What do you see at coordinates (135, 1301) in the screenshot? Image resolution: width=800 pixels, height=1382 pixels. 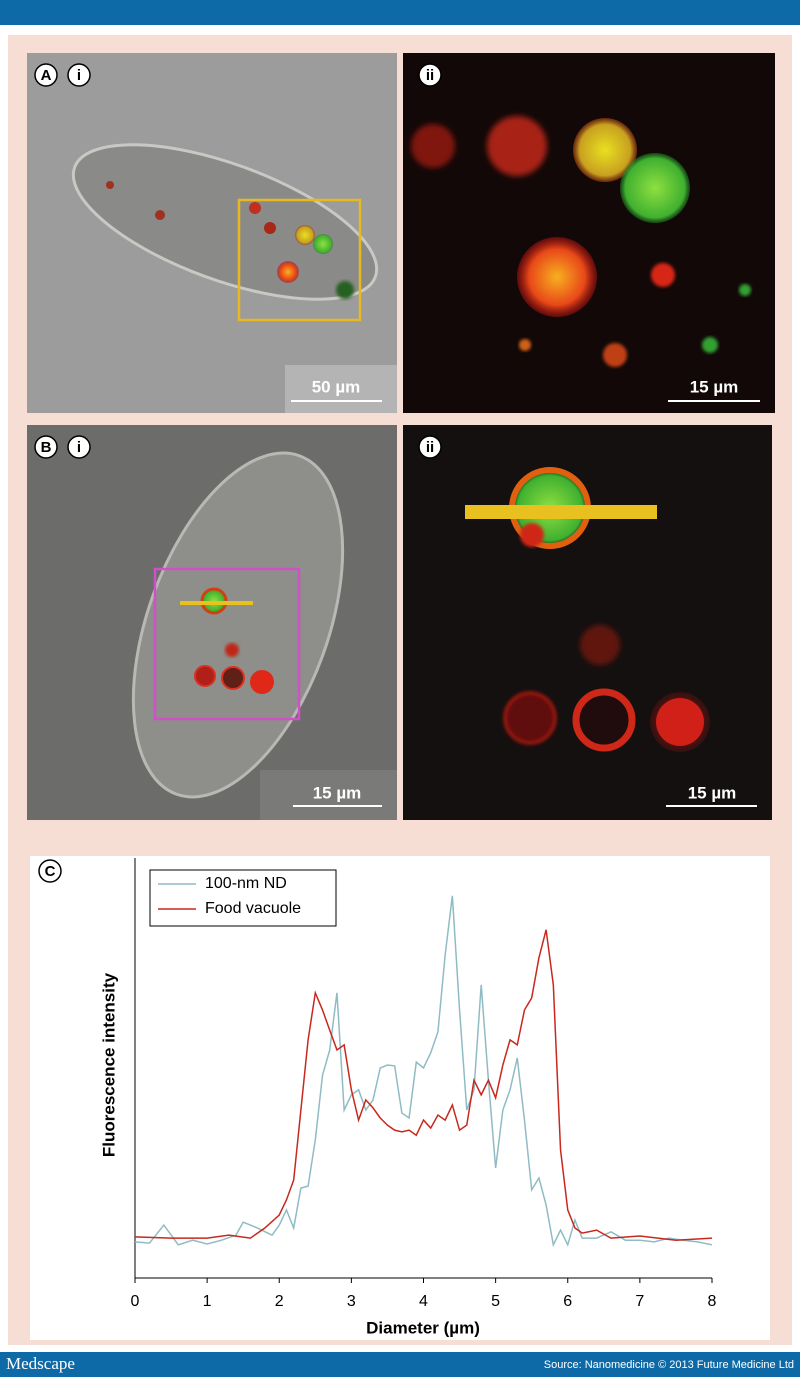 I see `x-tick-label: 0` at bounding box center [135, 1301].